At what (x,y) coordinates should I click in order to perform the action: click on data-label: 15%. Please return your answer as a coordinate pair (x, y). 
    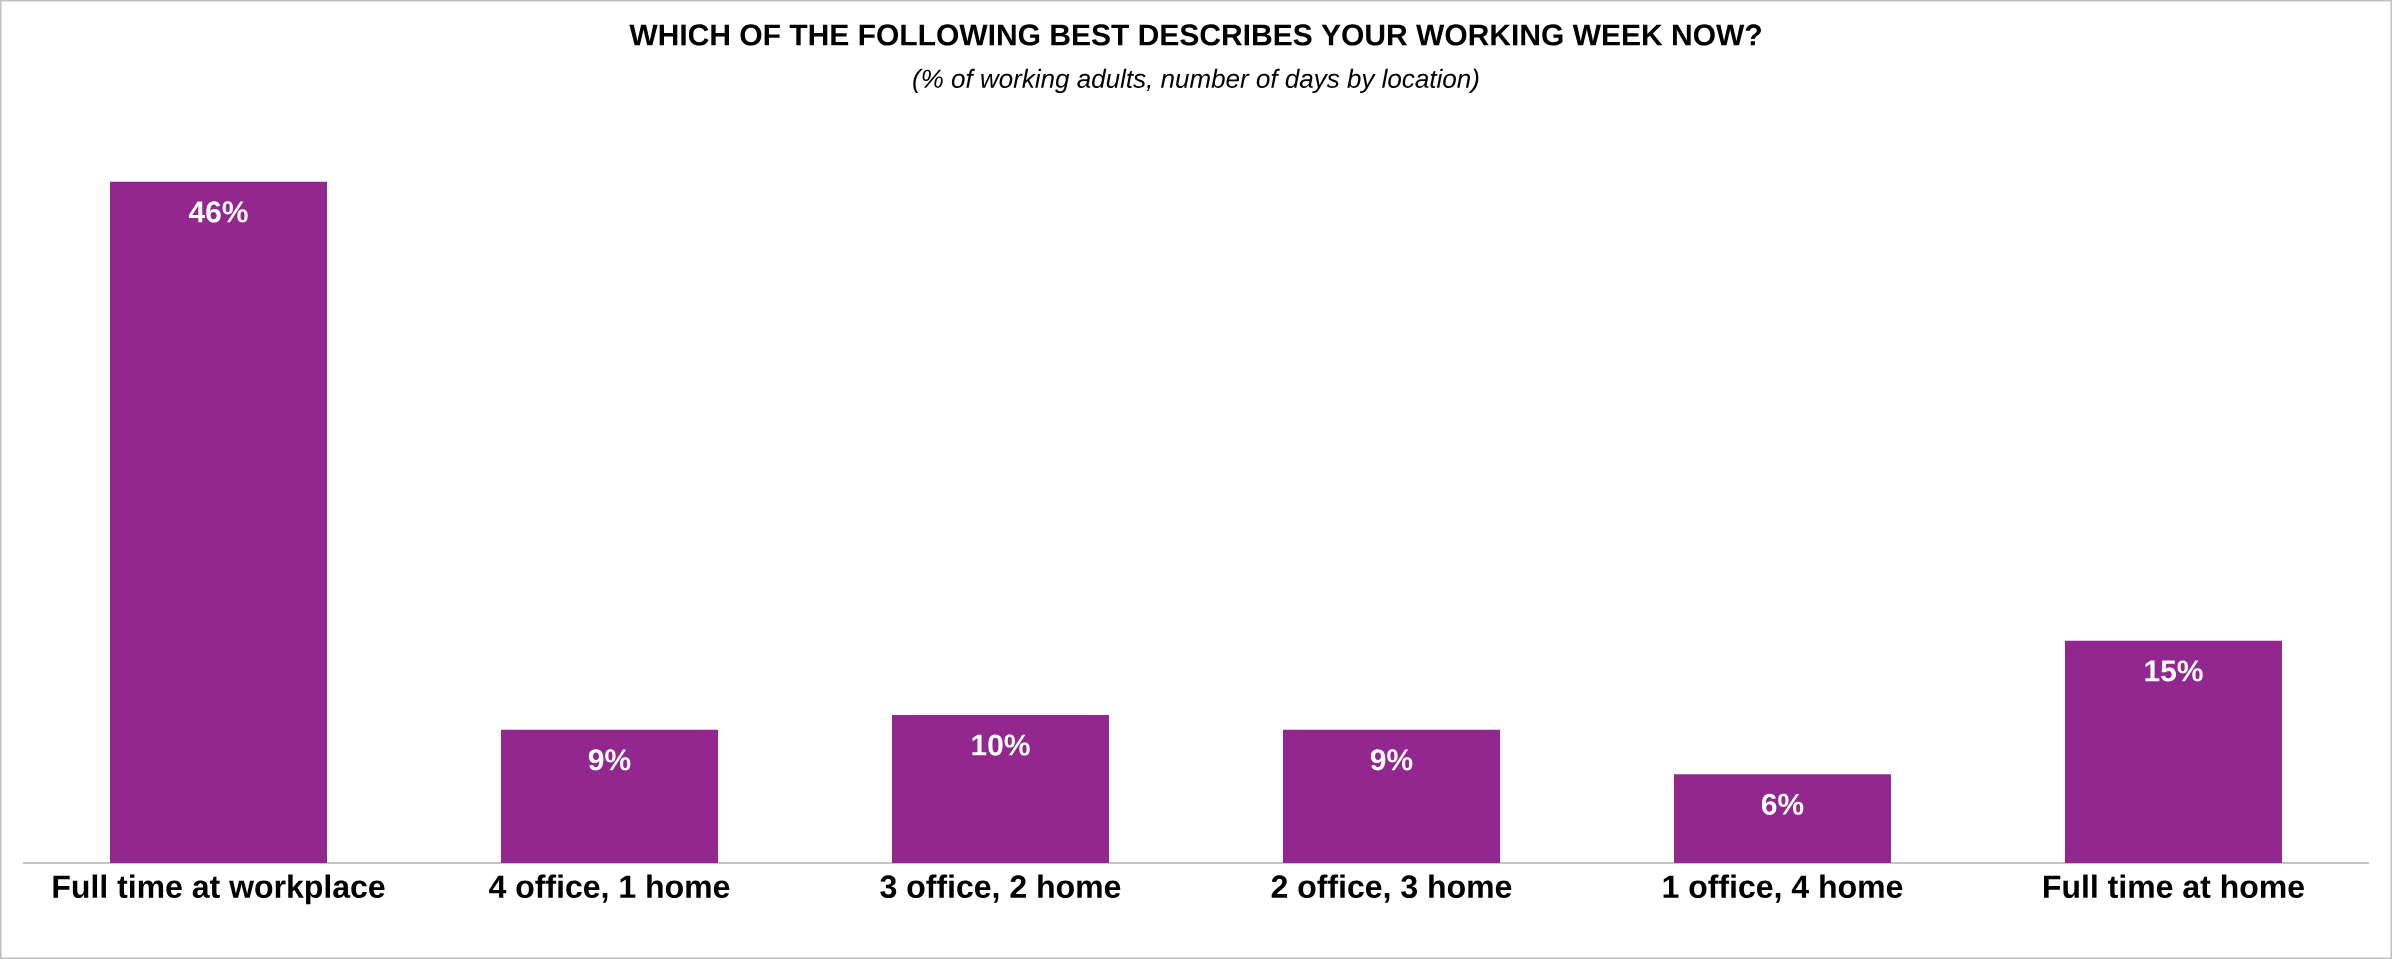
    Looking at the image, I should click on (2174, 671).